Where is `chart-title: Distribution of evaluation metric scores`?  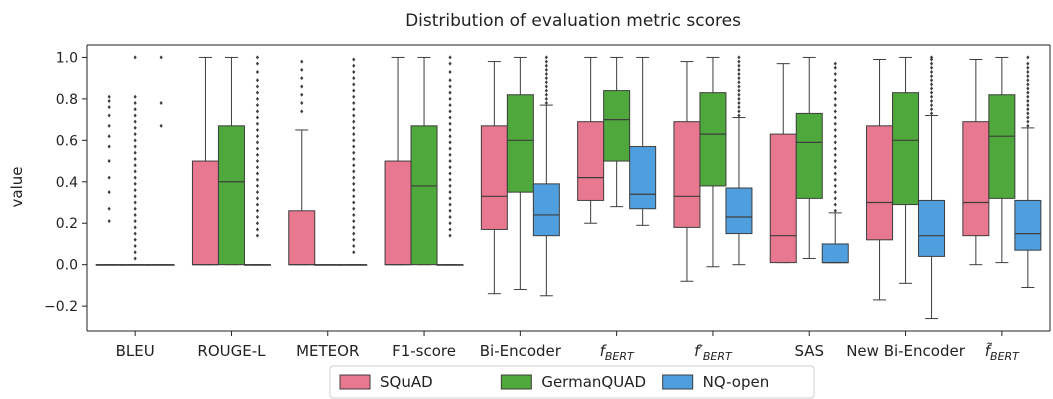
chart-title: Distribution of evaluation metric scores is located at coordinates (573, 21).